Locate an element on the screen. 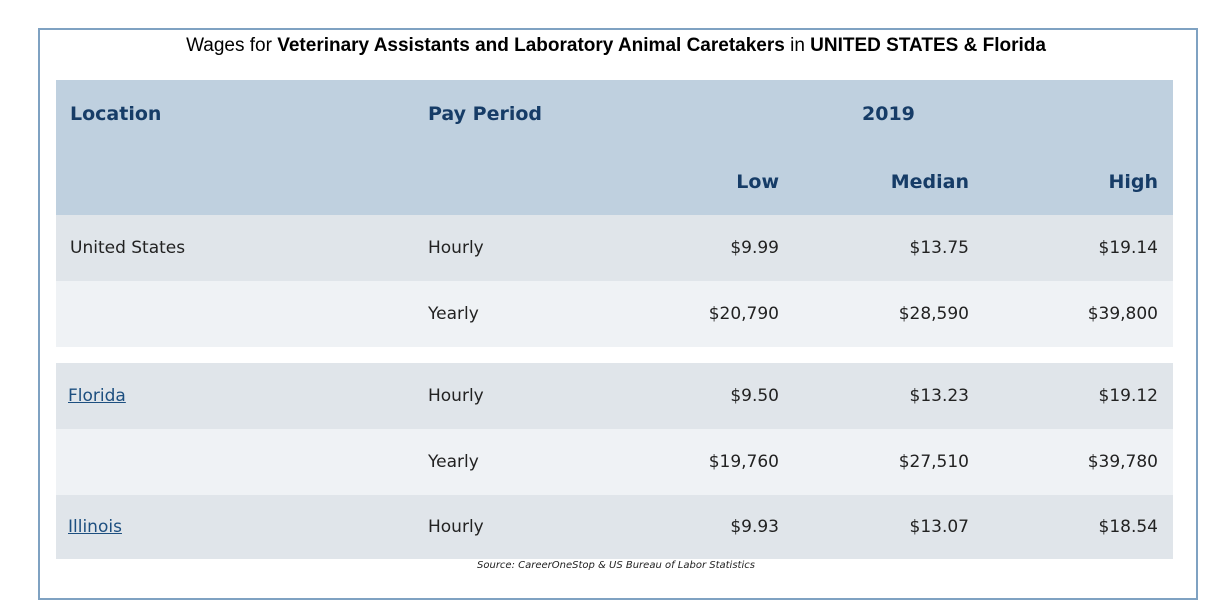 This screenshot has width=1232, height=616. row-separator is located at coordinates (614, 355).